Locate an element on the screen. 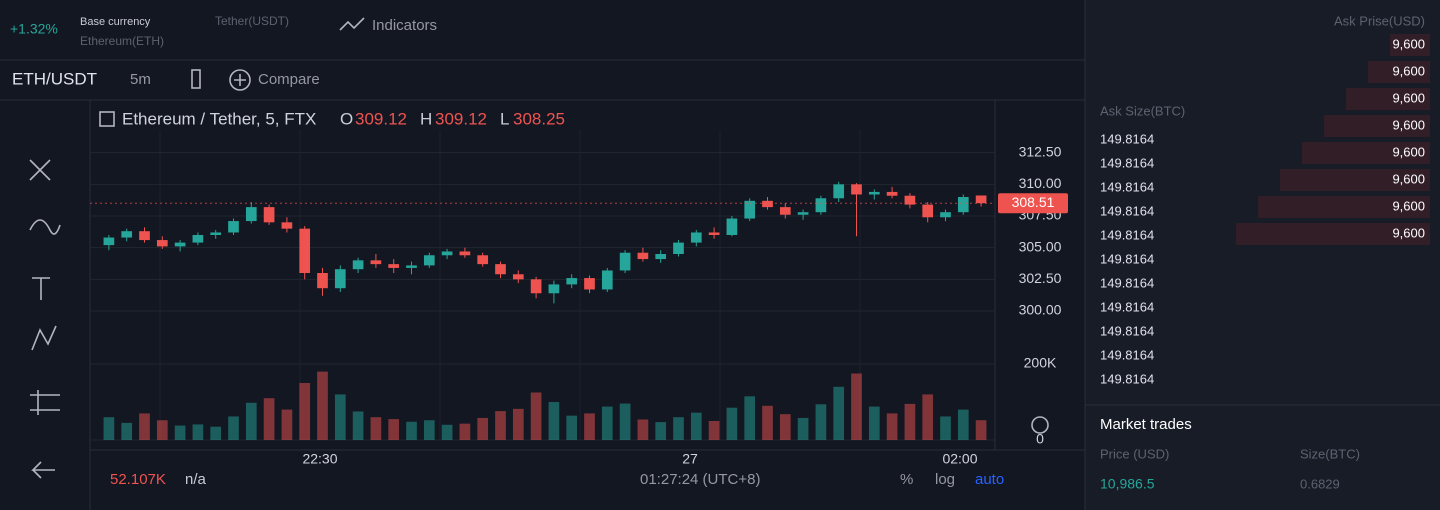 The width and height of the screenshot is (1440, 510). compare-icon is located at coordinates (240, 80).